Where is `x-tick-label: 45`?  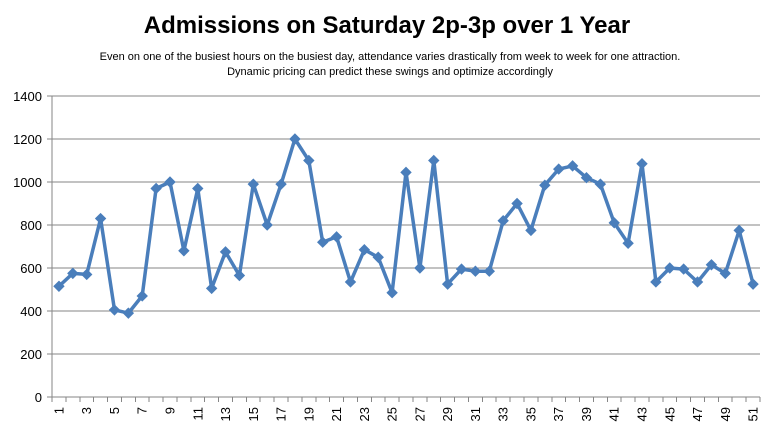 x-tick-label: 45 is located at coordinates (669, 414).